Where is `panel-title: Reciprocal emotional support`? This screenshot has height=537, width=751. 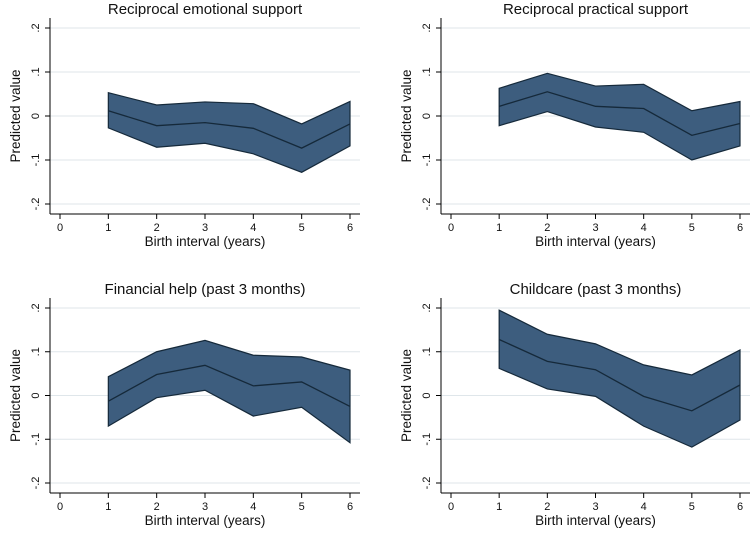 panel-title: Reciprocal emotional support is located at coordinates (205, 9).